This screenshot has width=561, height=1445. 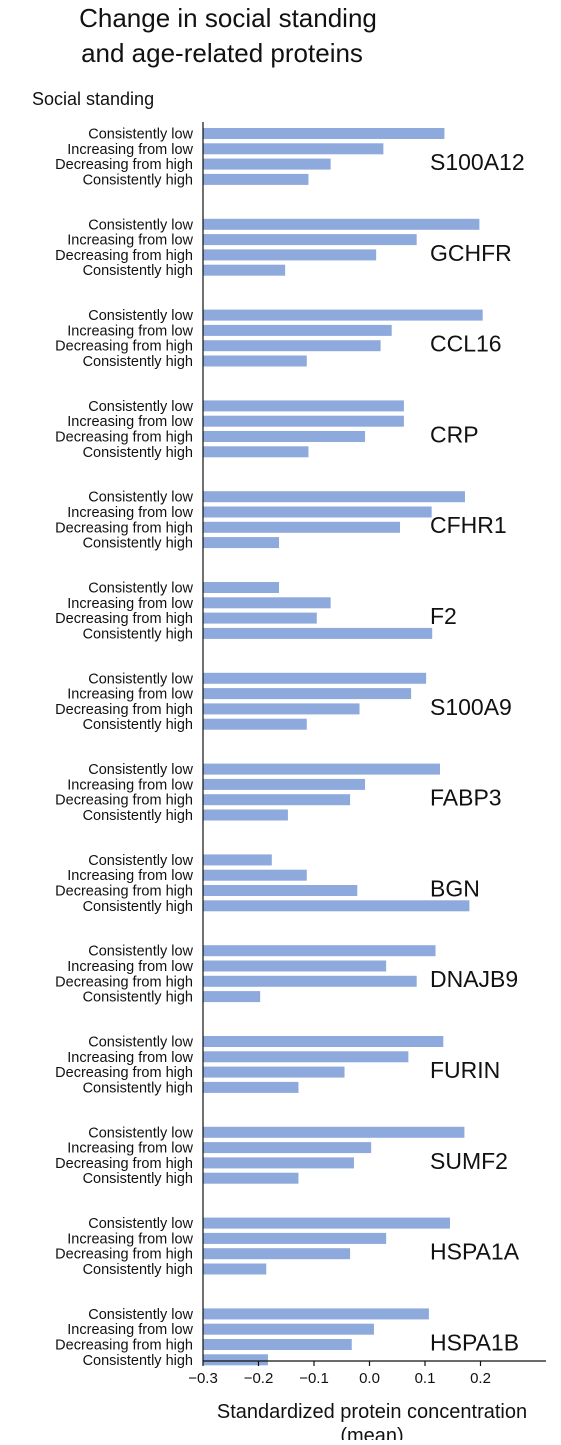 I want to click on category-label-gchfr-0: Consistently low, so click(x=140, y=225).